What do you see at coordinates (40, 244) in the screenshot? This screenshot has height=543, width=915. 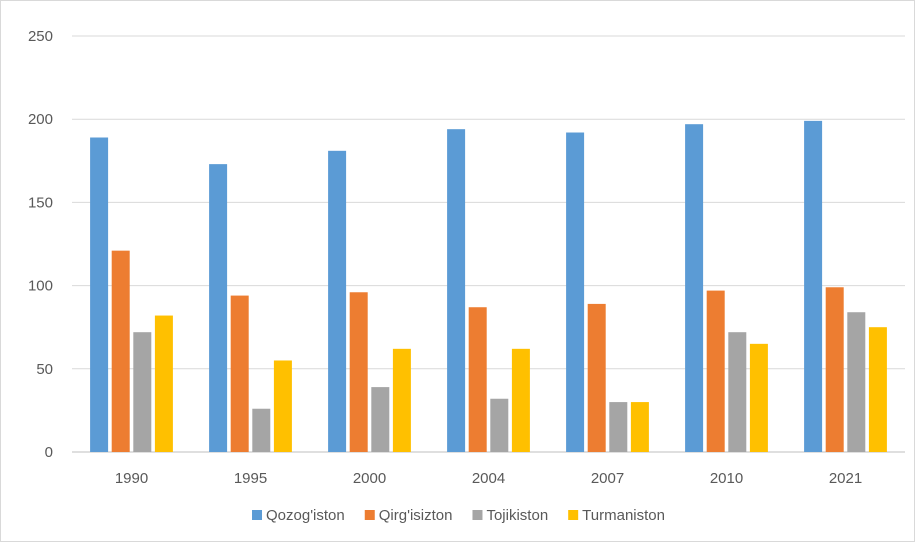 I see `y-axis-ticks: 0 50 100 150 200 250` at bounding box center [40, 244].